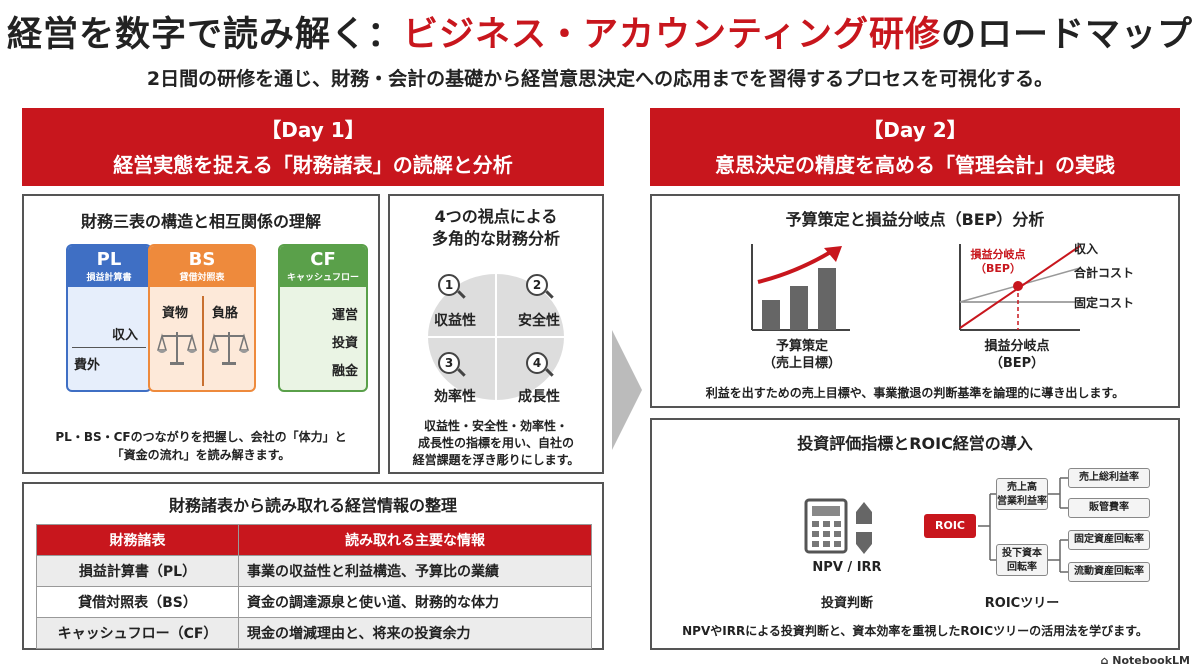  I want to click on cf-item: 運営, so click(344, 315).